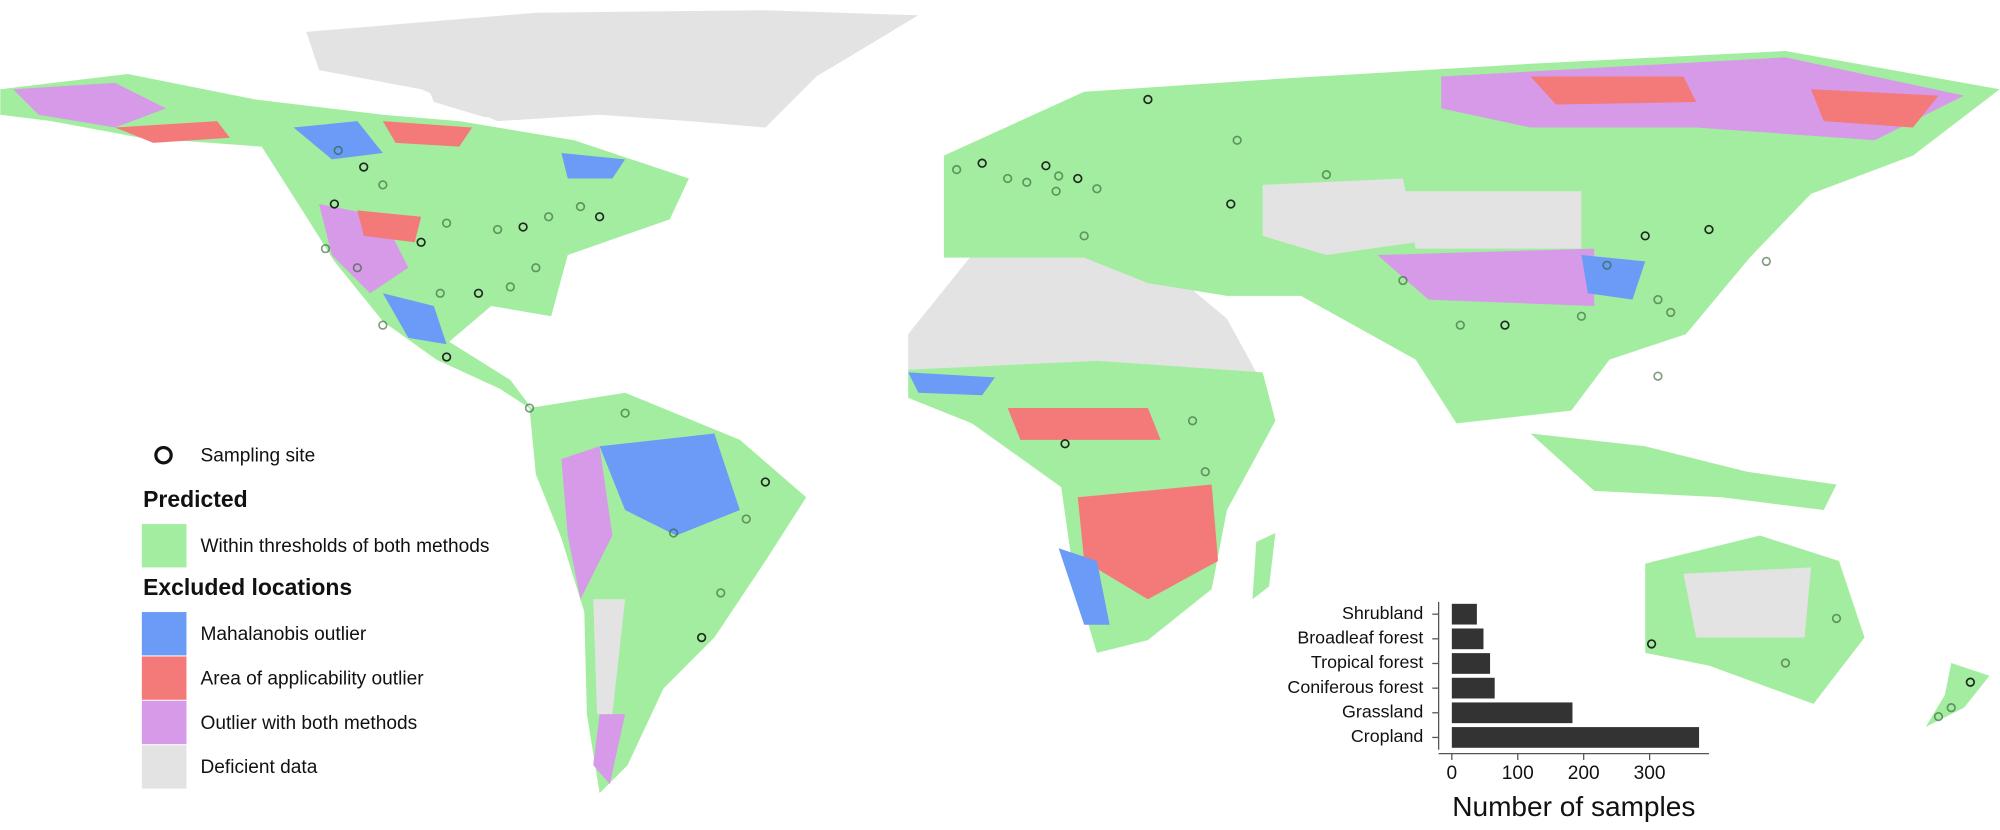  I want to click on na-blue, so click(459, 233).